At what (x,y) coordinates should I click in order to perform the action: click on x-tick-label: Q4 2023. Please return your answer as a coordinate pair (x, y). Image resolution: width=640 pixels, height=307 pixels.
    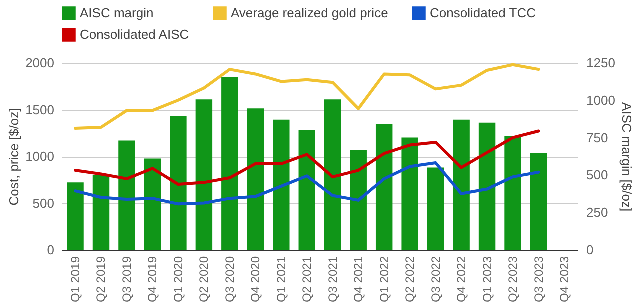
    Looking at the image, I should click on (564, 279).